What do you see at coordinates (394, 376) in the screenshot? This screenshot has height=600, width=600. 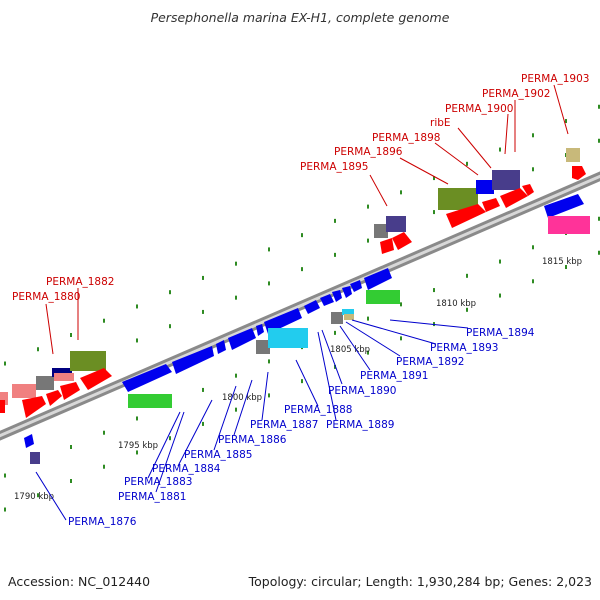 I see `gene-label-perma-1891: PERMA_1891` at bounding box center [394, 376].